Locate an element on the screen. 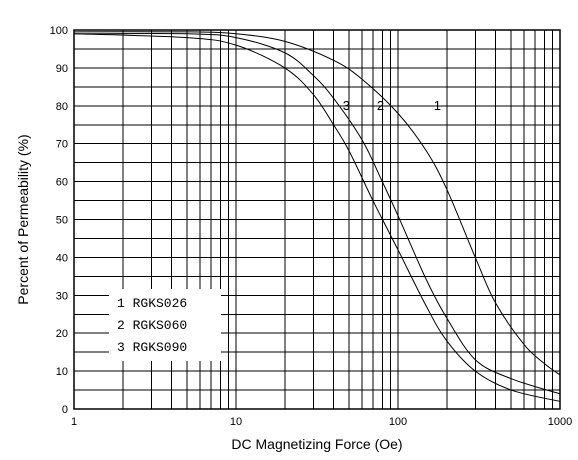  x-axis-title: DC Magnetizing Force (Oe) is located at coordinates (316, 444).